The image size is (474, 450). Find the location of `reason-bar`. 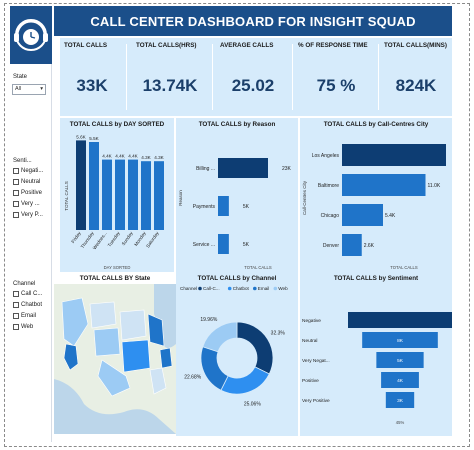

reason-bar is located at coordinates (223, 206).